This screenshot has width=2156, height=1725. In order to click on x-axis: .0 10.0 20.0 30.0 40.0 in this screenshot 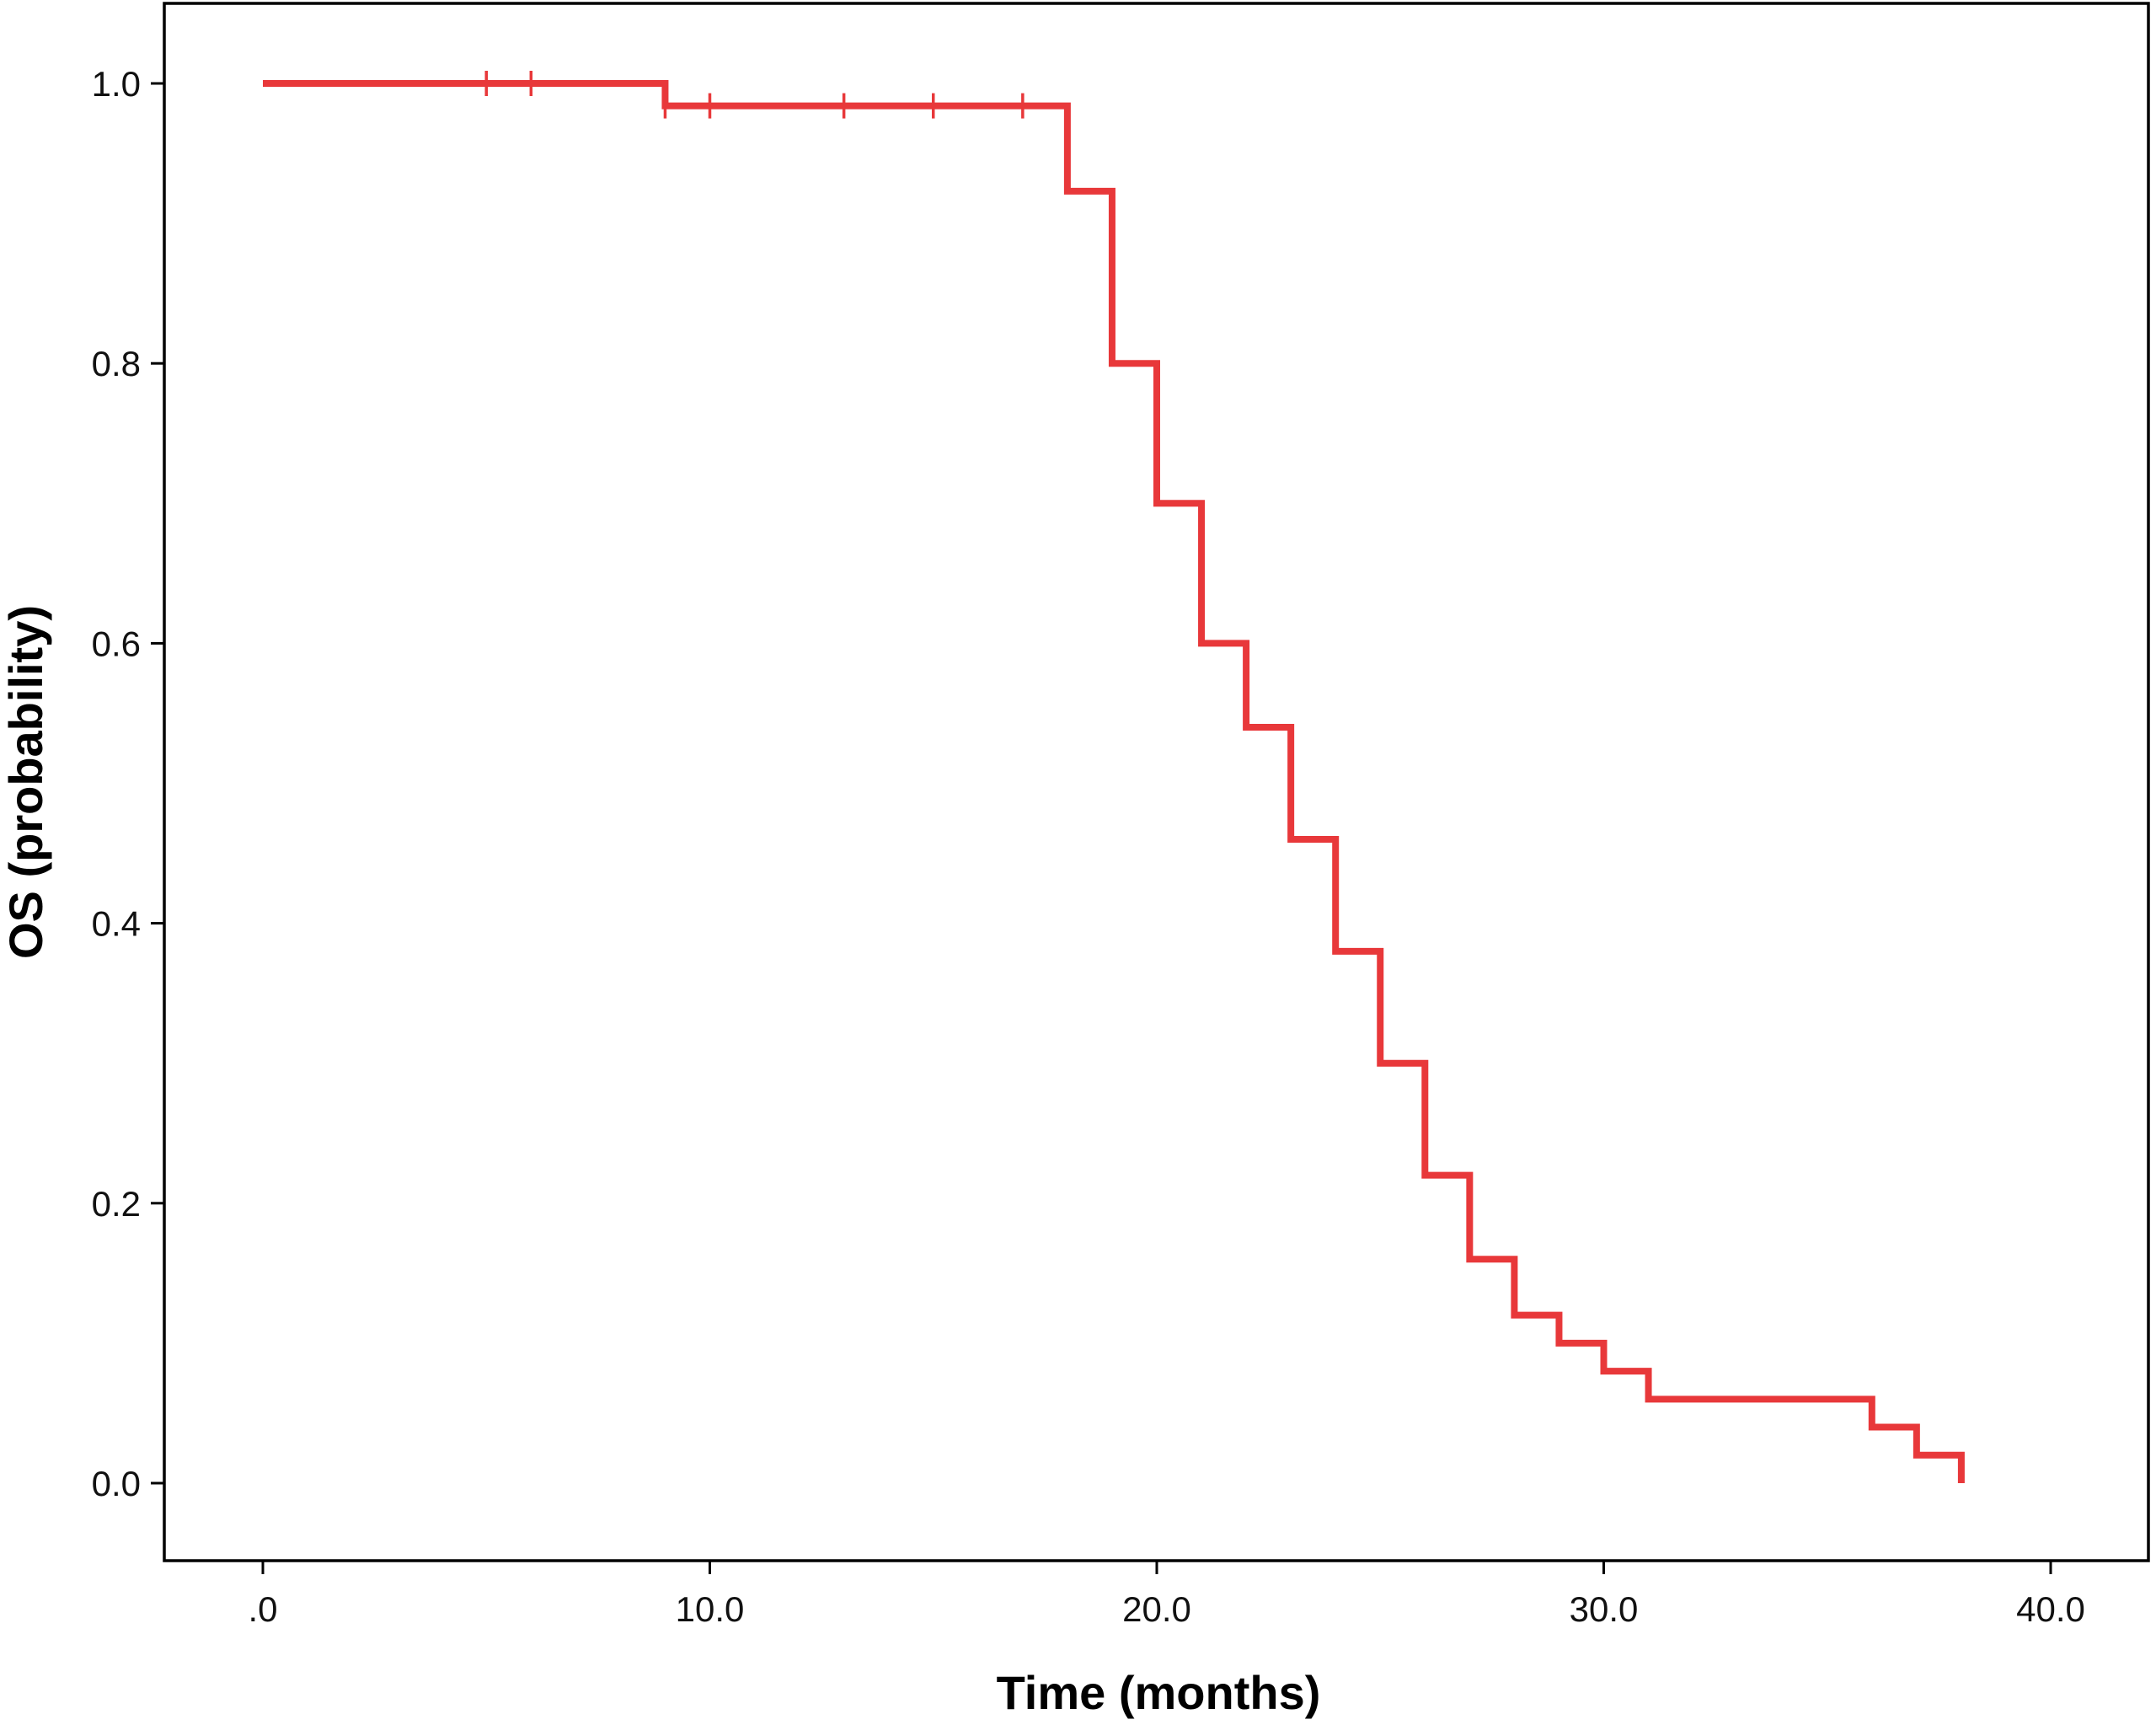, I will do `click(1166, 1595)`.